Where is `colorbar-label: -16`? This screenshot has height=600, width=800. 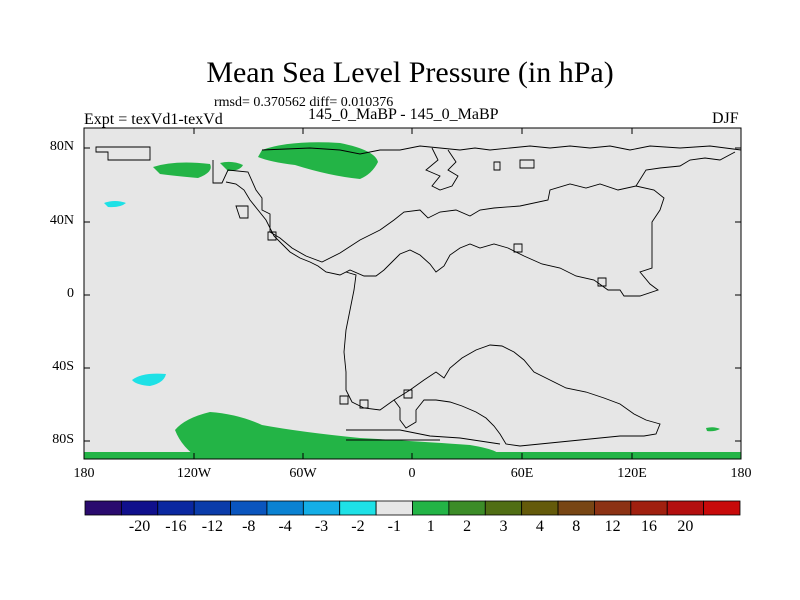
colorbar-label: -16 is located at coordinates (176, 526).